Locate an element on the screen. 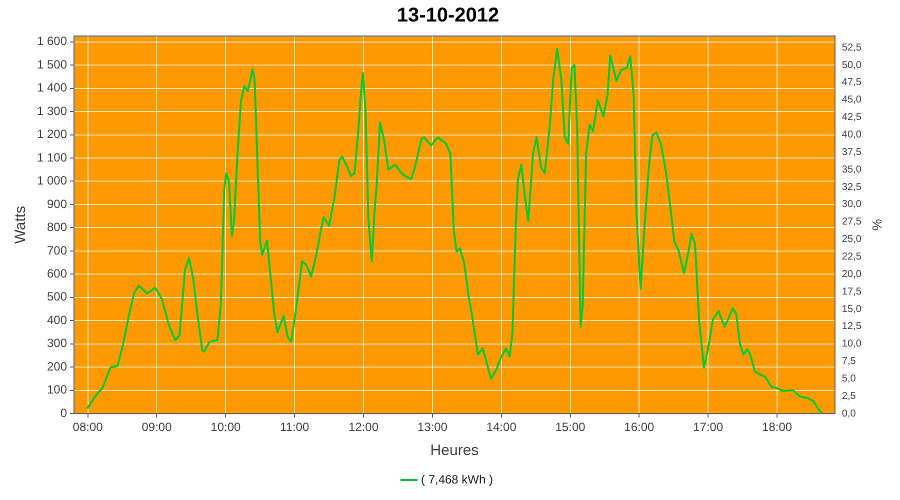 This screenshot has height=500, width=900. y2-tick-label: 35,0 is located at coordinates (852, 170).